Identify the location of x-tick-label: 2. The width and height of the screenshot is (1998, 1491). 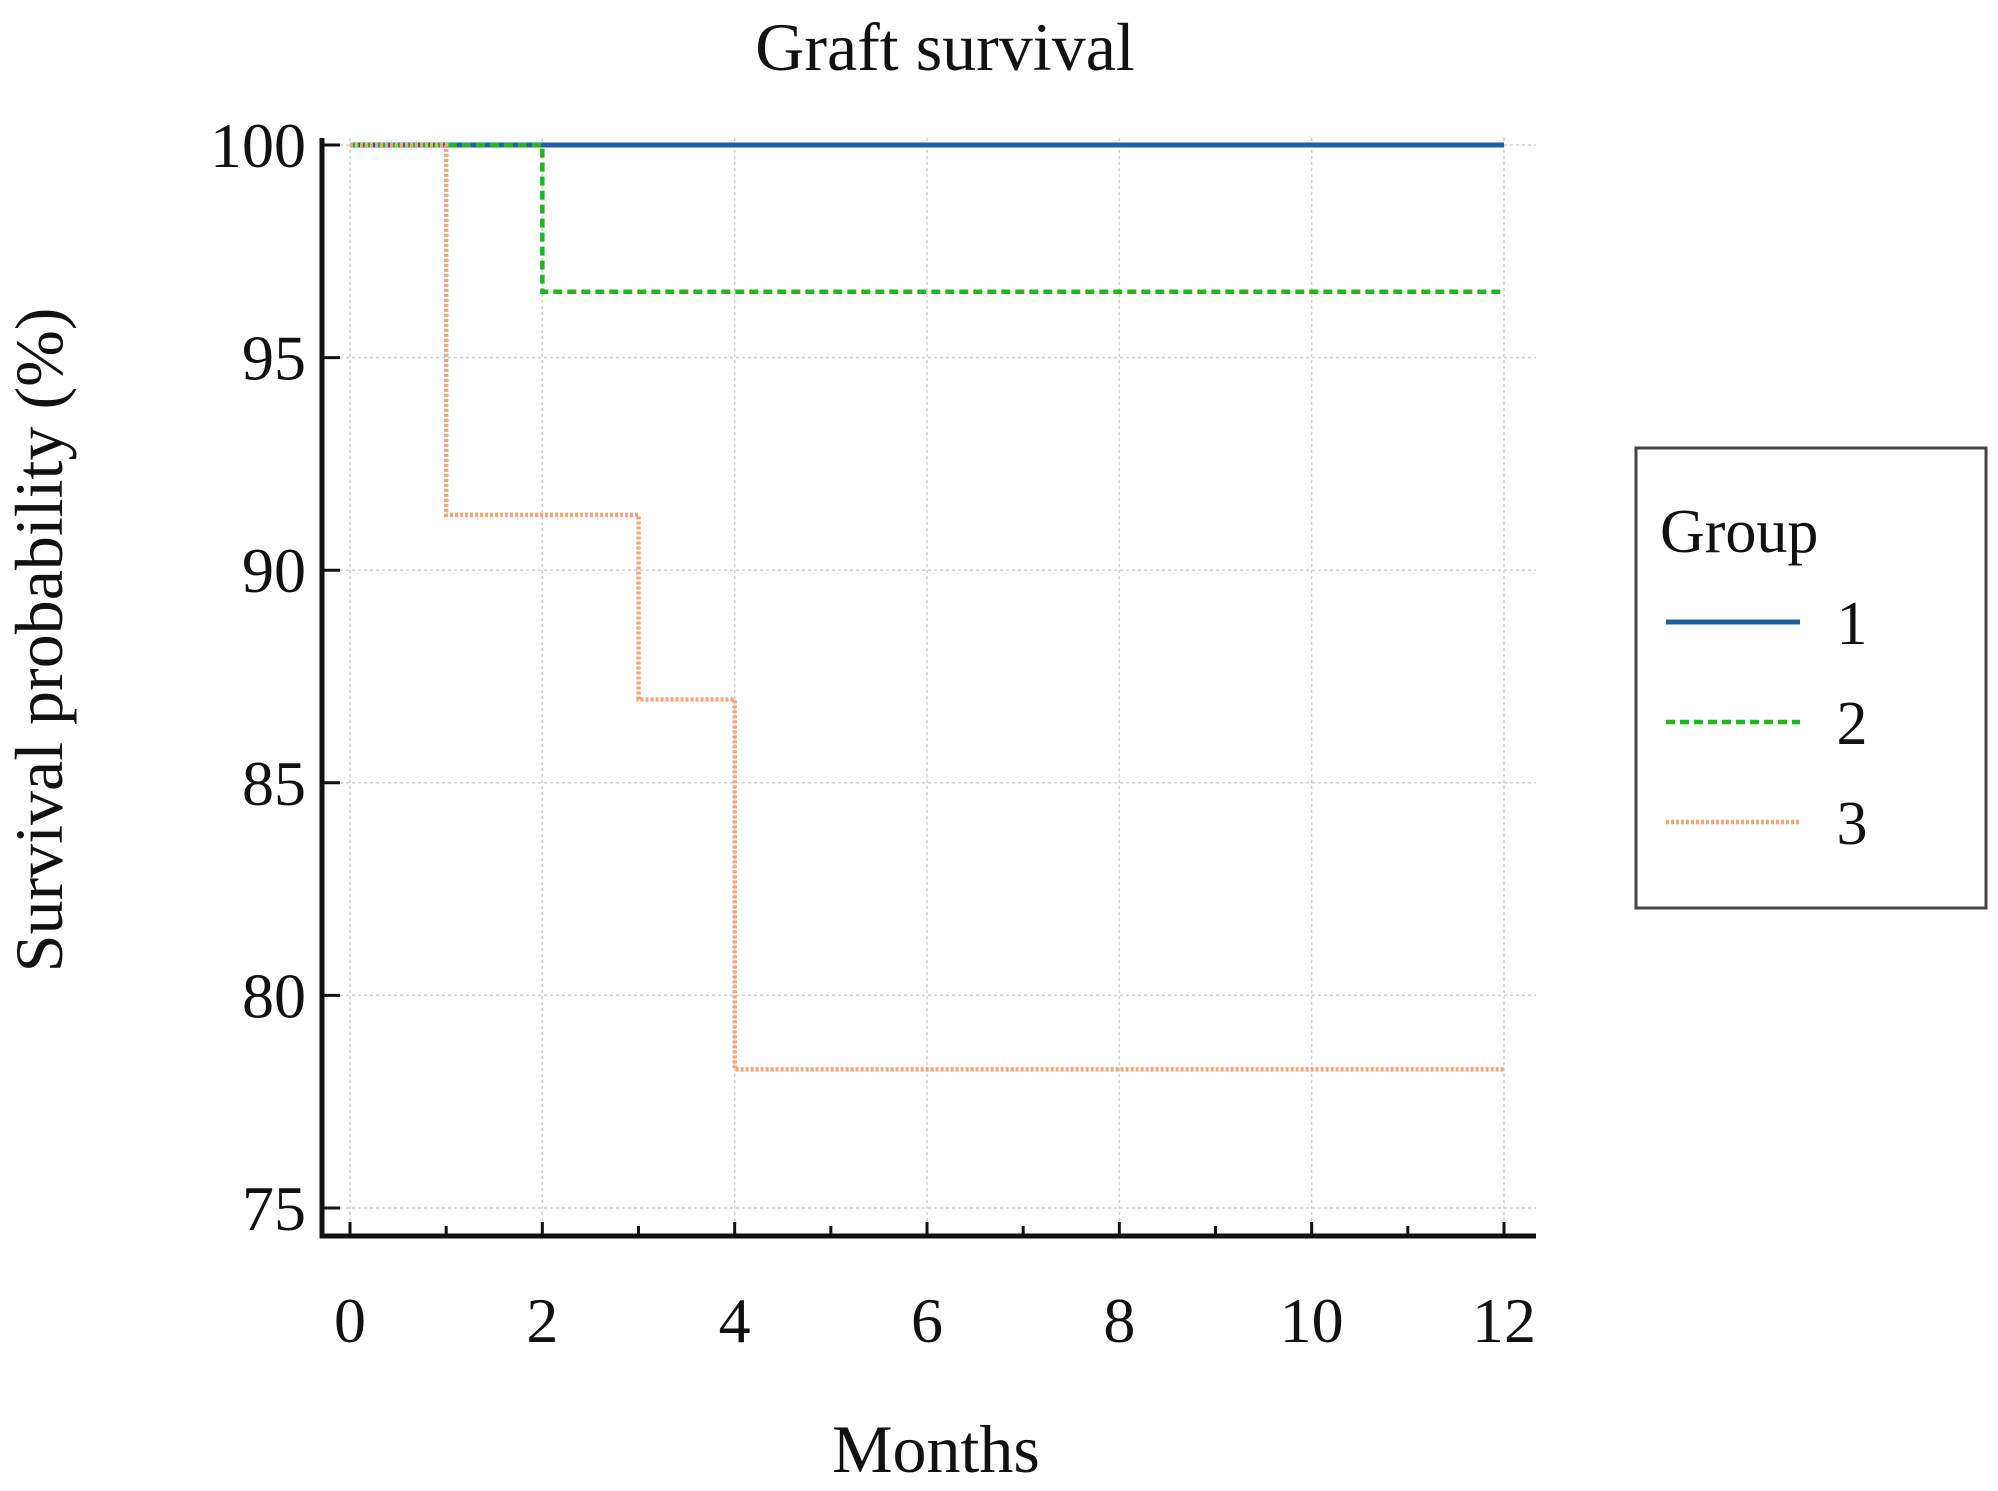
(542, 1320).